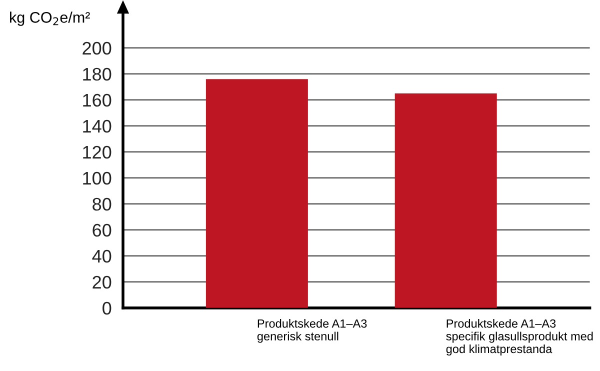 Image resolution: width=600 pixels, height=371 pixels. Describe the element at coordinates (102, 230) in the screenshot. I see `y-tick-label: 60` at that location.